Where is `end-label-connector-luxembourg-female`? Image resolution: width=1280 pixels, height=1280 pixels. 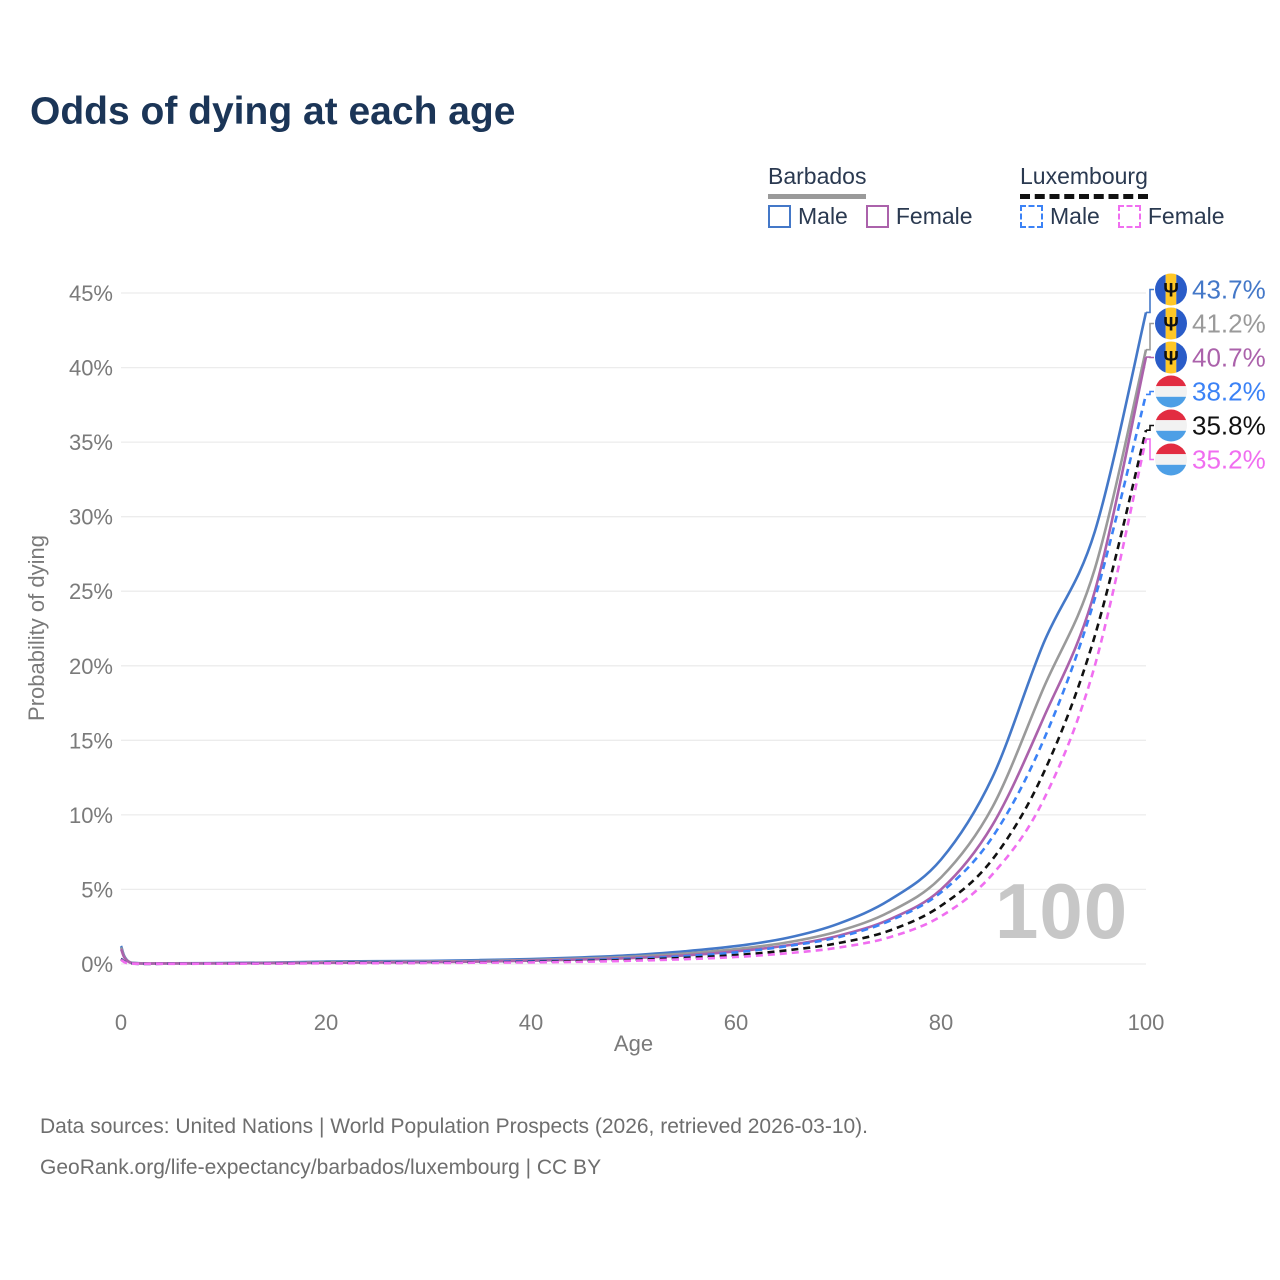 end-label-connector-luxembourg-female is located at coordinates (1150, 449).